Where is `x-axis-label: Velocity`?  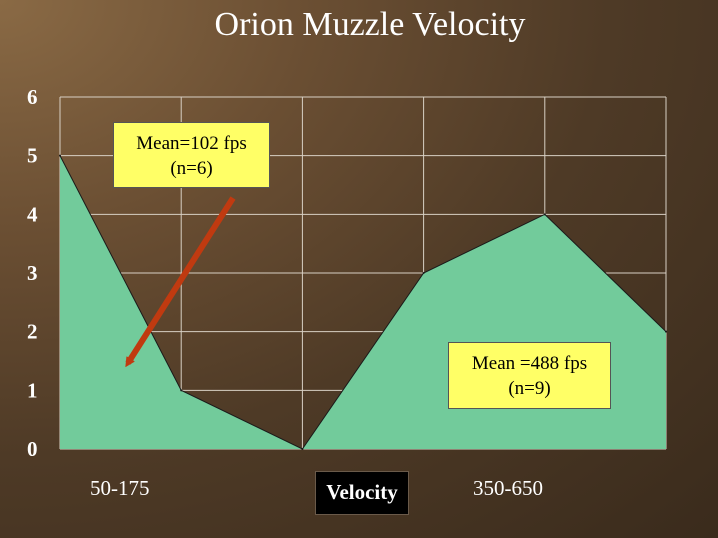 x-axis-label: Velocity is located at coordinates (362, 493).